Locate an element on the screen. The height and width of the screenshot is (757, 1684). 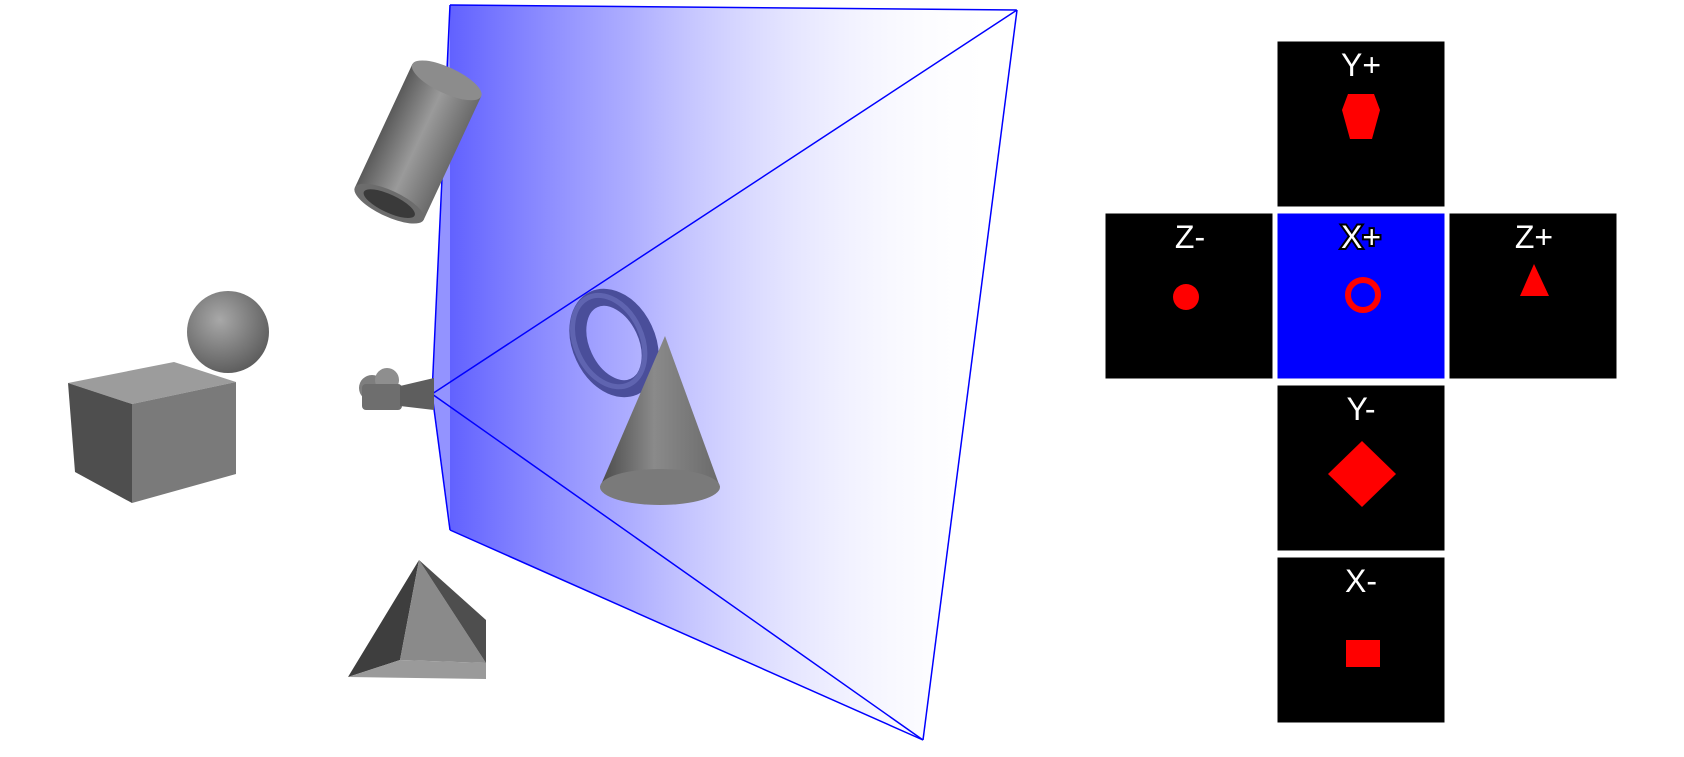
face-label-x-minus: X- is located at coordinates (1361, 581).